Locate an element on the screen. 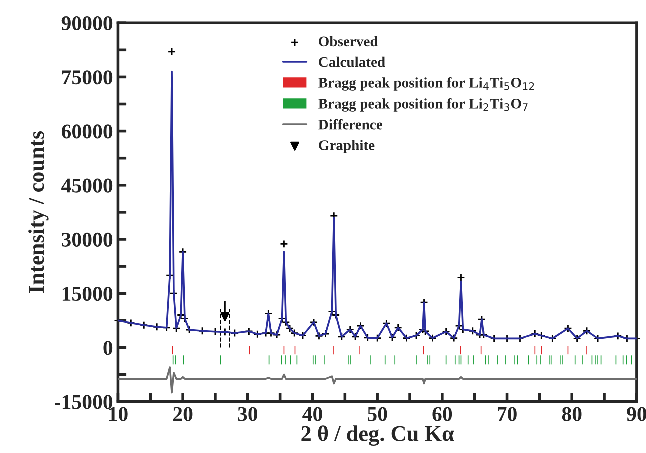  y-tick-label: 0 is located at coordinates (108, 348).